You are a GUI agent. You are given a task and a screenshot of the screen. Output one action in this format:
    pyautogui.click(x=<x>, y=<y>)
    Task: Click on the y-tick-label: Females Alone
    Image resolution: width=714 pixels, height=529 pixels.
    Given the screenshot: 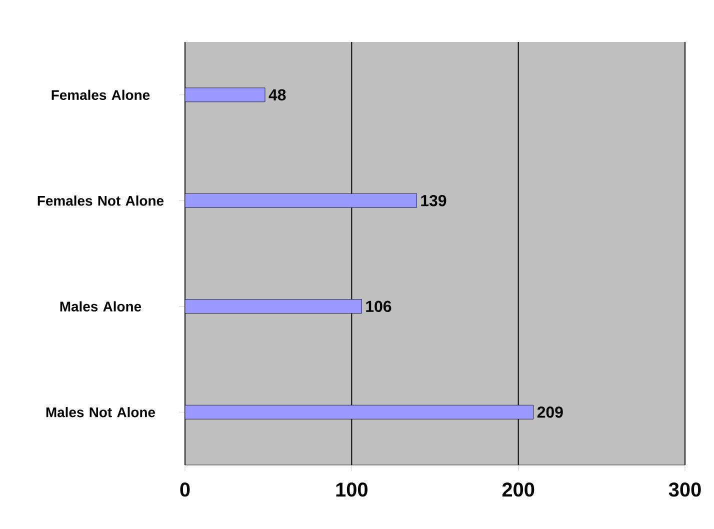 What is the action you would take?
    pyautogui.click(x=101, y=95)
    